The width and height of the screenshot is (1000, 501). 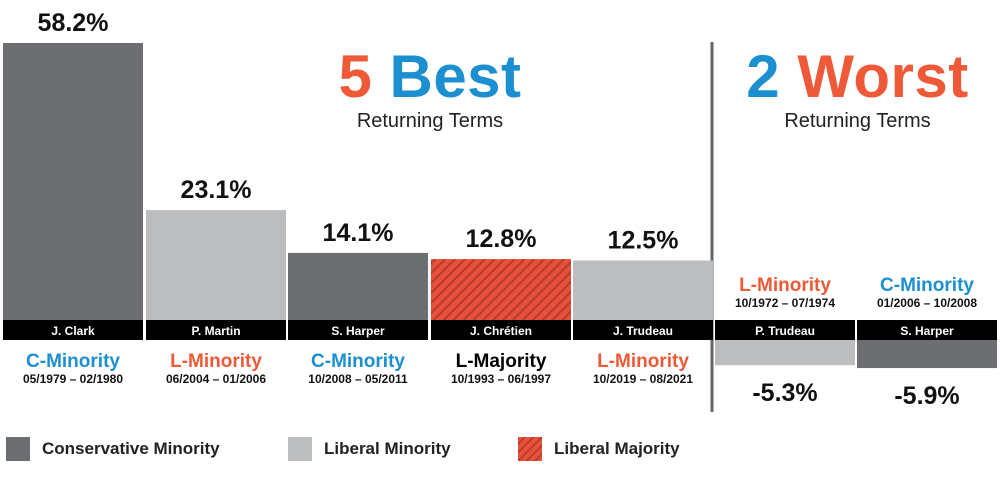 I want to click on legend-swatch-liberal-minority, so click(x=300, y=449).